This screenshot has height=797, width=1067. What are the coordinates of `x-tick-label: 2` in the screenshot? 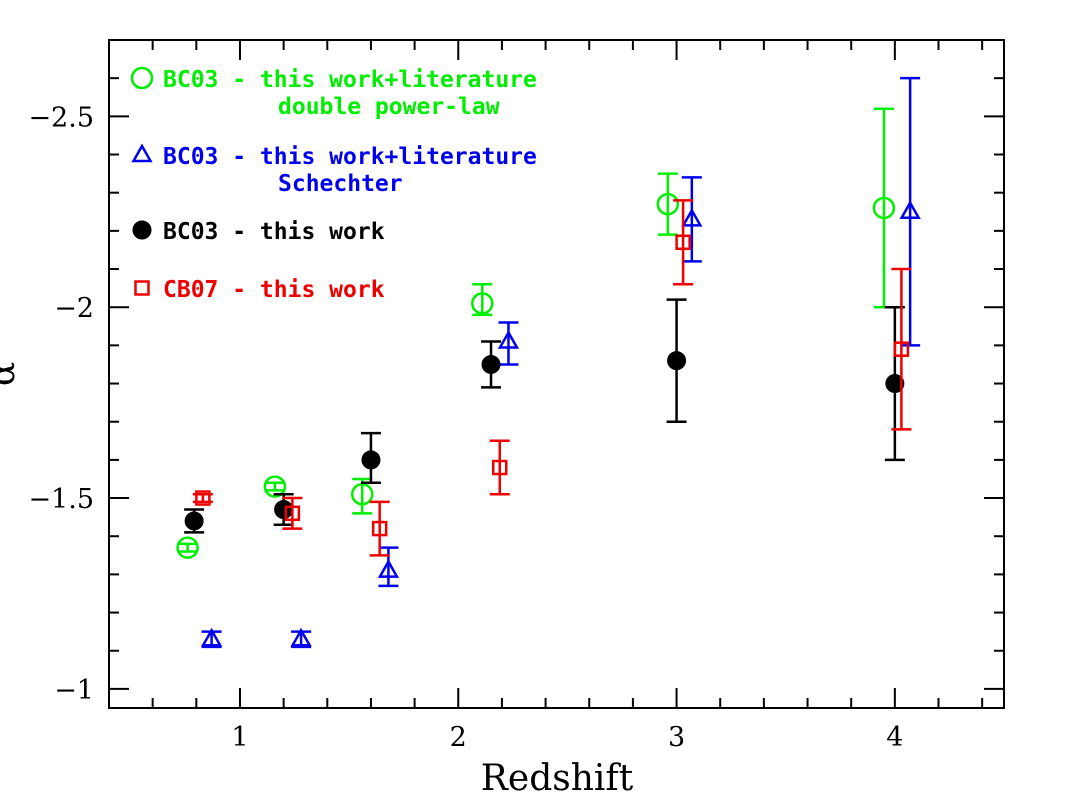 It's located at (458, 737).